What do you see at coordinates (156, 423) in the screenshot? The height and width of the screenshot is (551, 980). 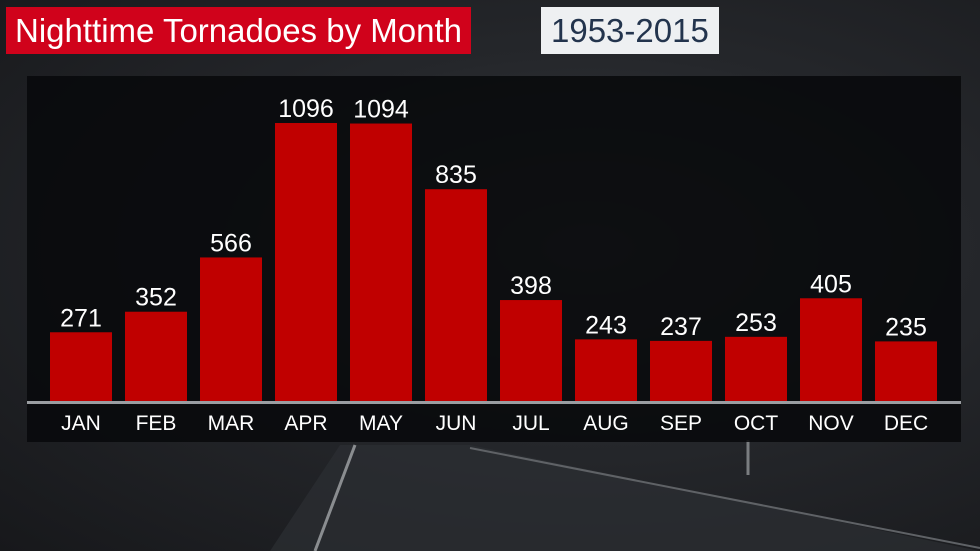 I see `category-label-feb: FEB` at bounding box center [156, 423].